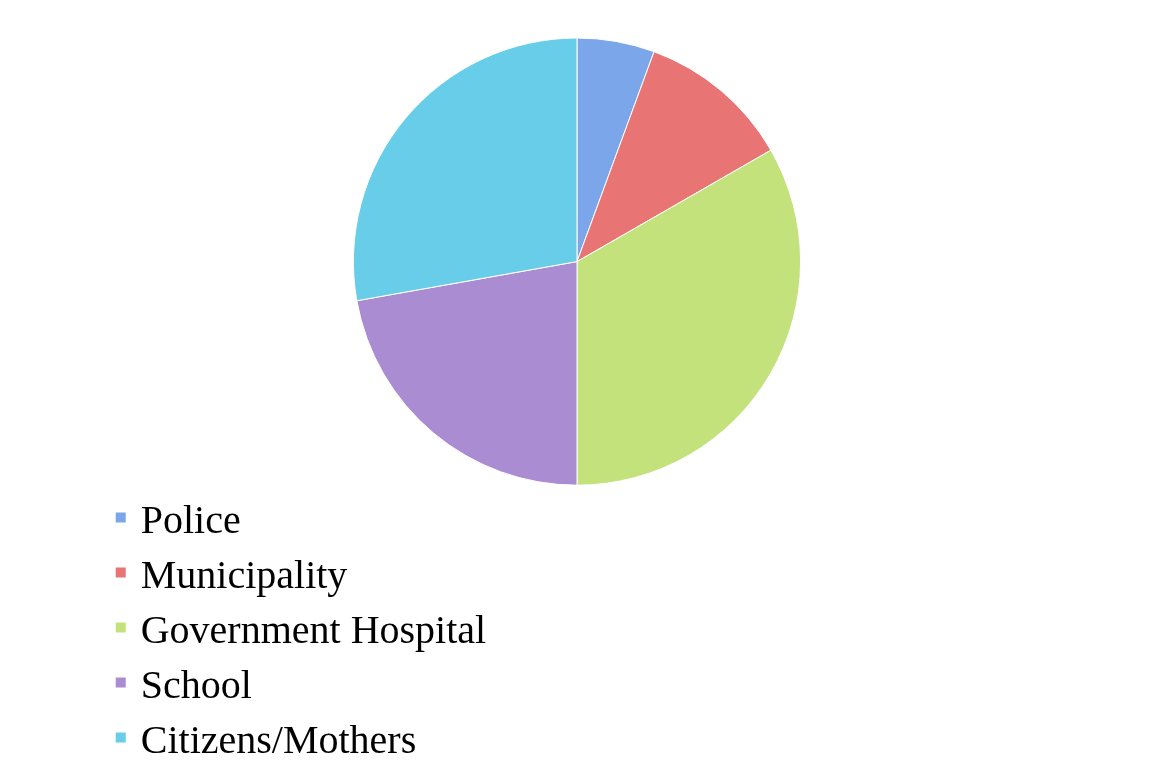  What do you see at coordinates (244, 575) in the screenshot?
I see `legend-label: Municipality` at bounding box center [244, 575].